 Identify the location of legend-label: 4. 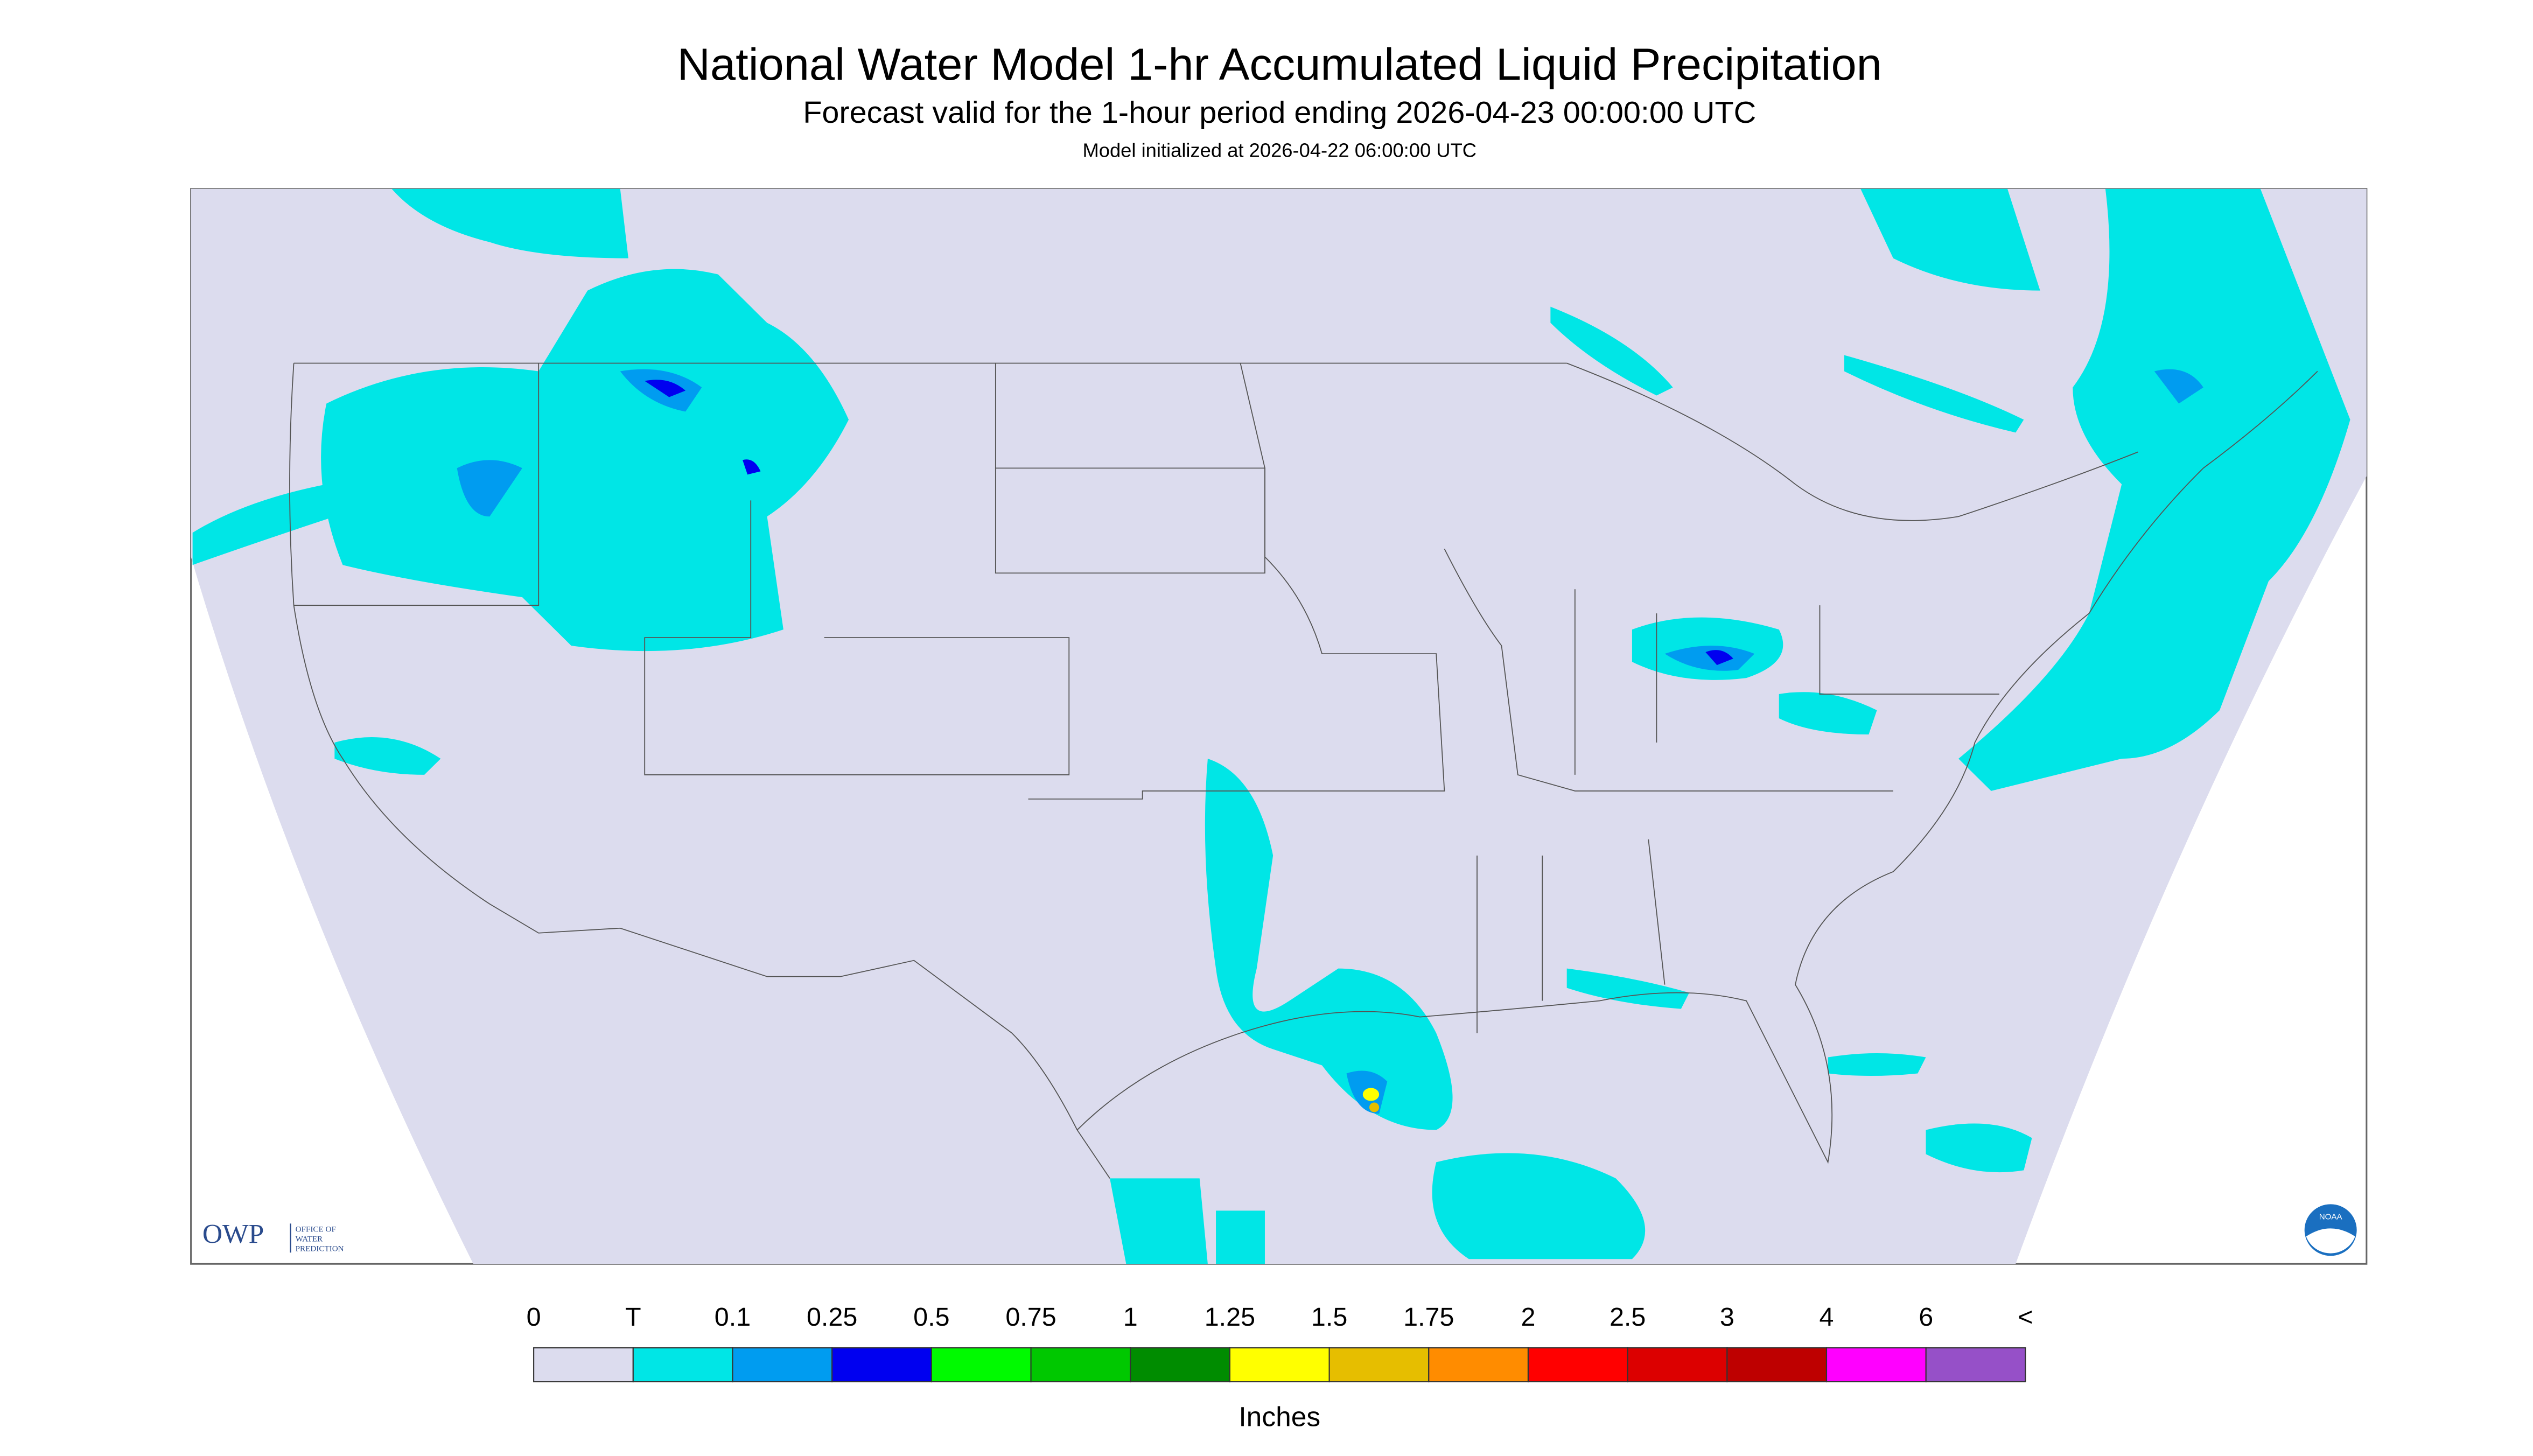
(1827, 1317).